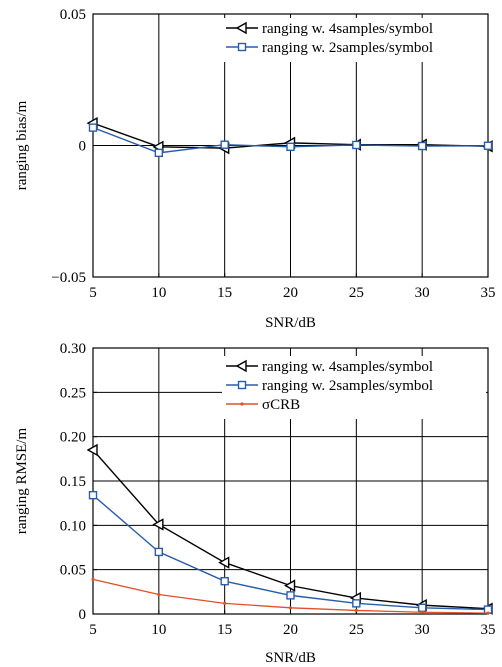 The height and width of the screenshot is (667, 502). I want to click on y-tick-label: −0.05, so click(68, 278).